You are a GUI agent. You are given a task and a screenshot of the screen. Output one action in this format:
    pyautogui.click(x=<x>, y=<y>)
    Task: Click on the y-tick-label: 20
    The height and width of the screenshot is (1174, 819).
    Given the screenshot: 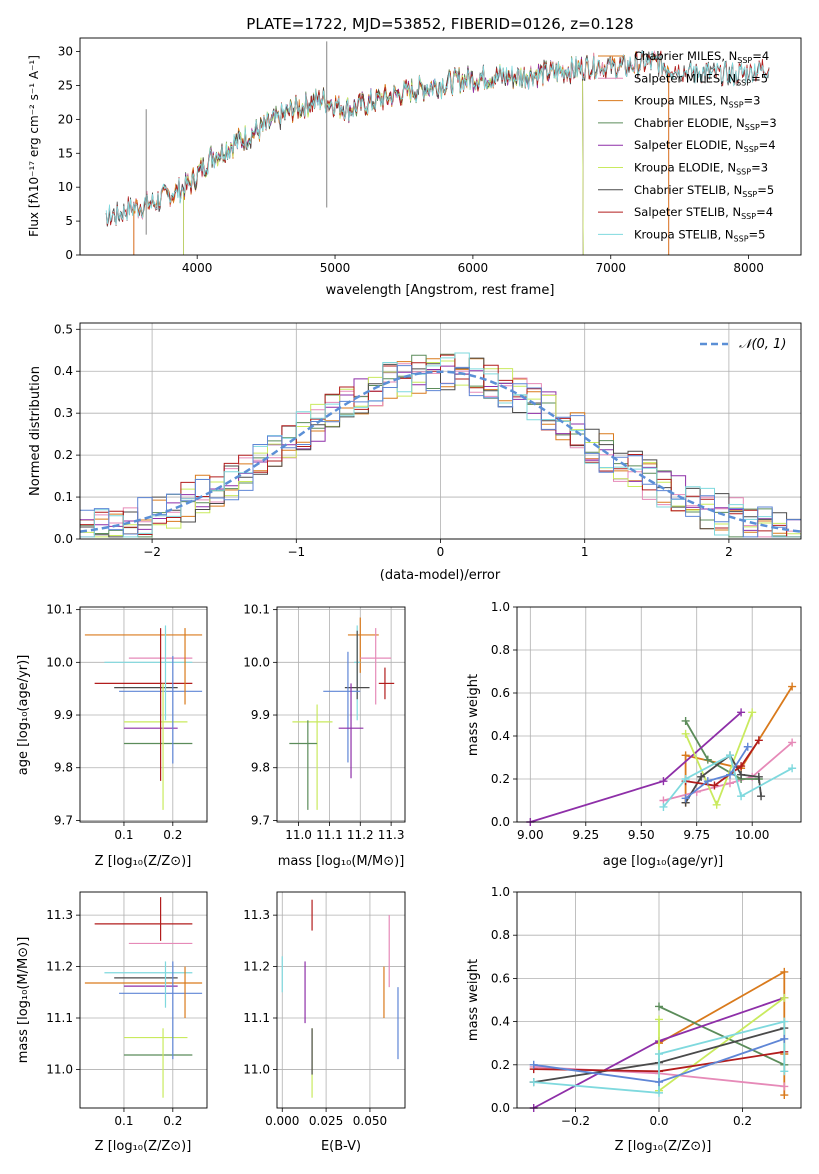 What is the action you would take?
    pyautogui.click(x=65, y=119)
    